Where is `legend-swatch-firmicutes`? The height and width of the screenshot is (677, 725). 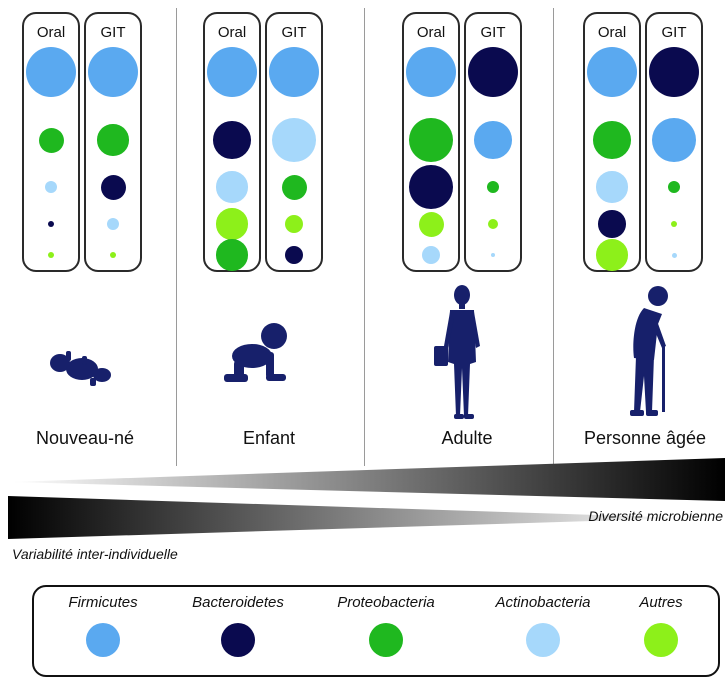
legend-swatch-firmicutes is located at coordinates (103, 640).